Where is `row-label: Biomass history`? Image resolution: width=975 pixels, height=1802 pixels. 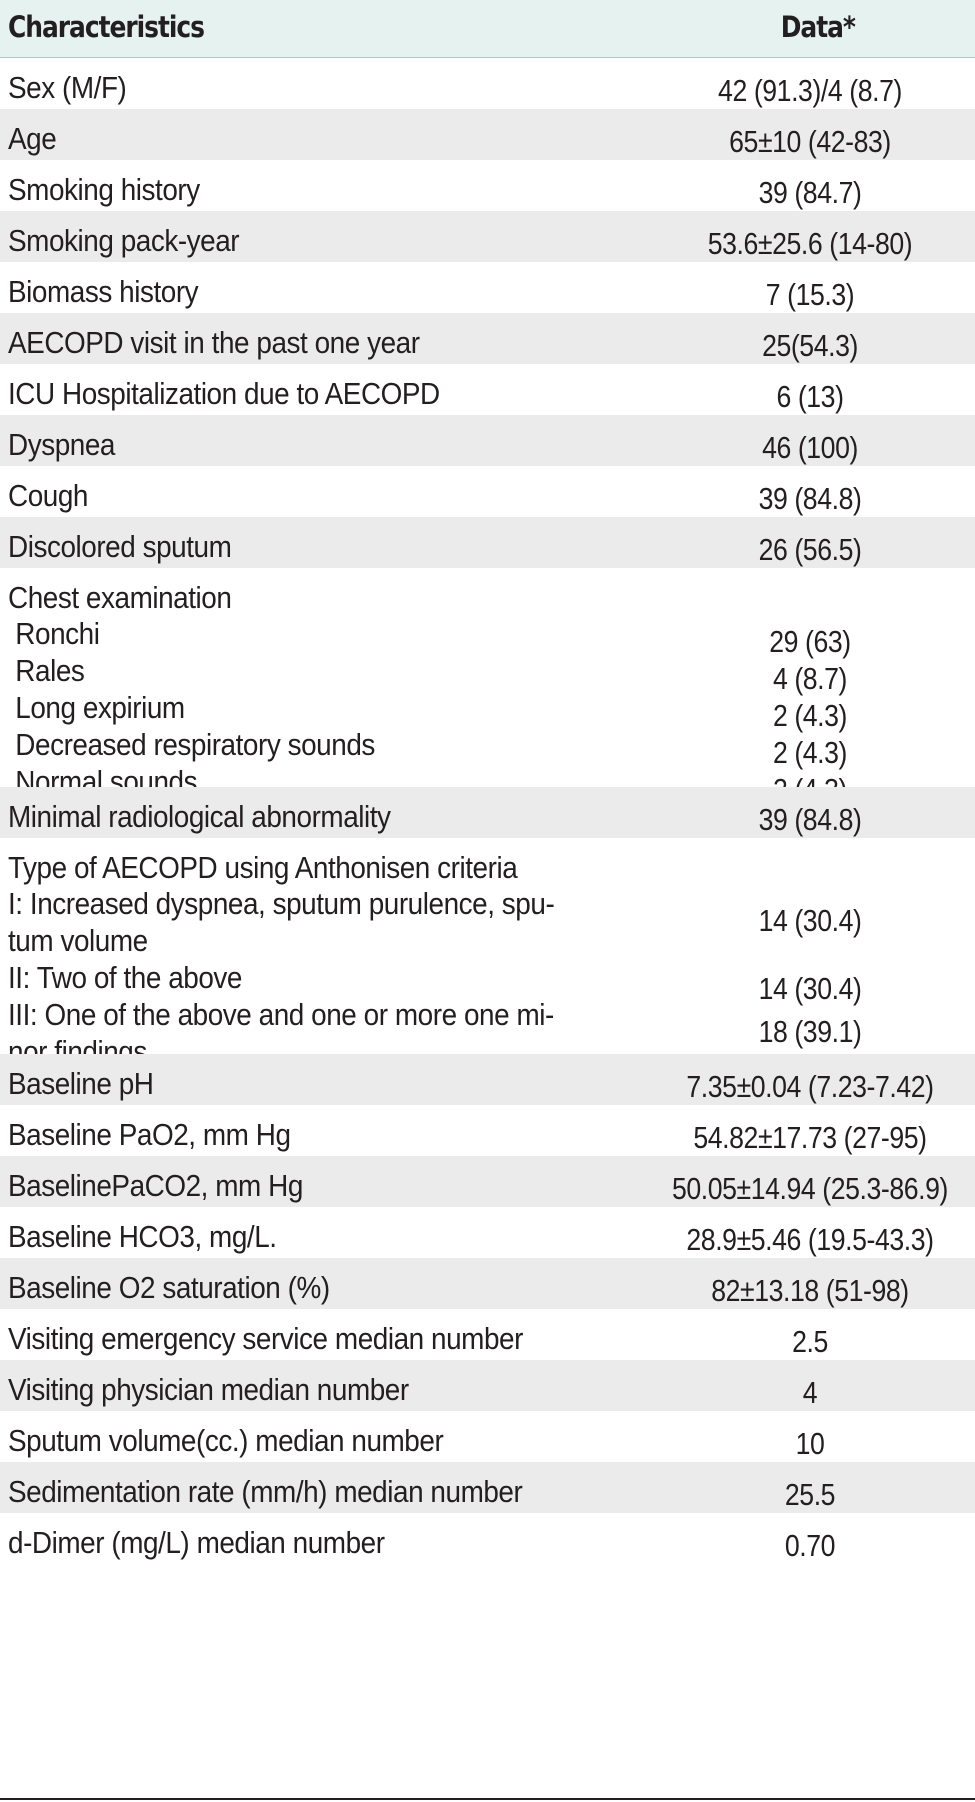
row-label: Biomass history is located at coordinates (103, 291).